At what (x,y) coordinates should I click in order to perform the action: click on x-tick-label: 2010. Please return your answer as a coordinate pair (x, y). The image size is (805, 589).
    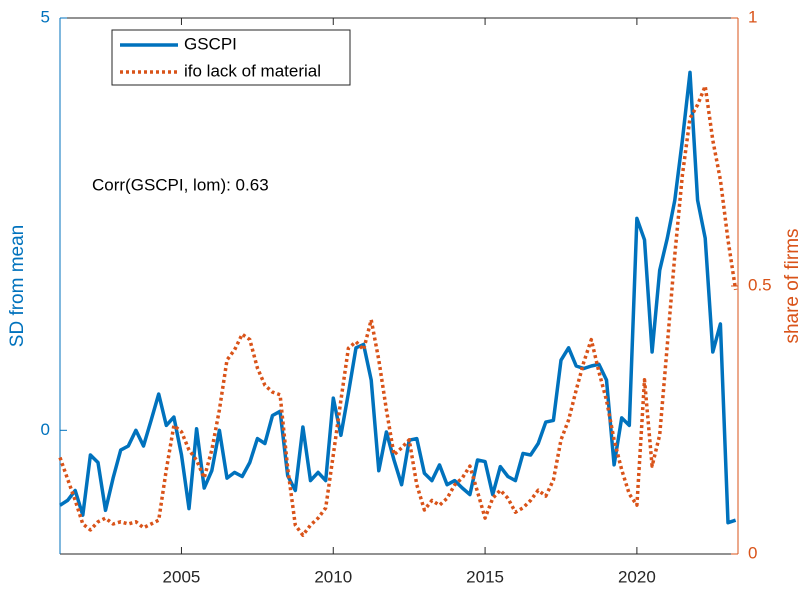
    Looking at the image, I should click on (333, 576).